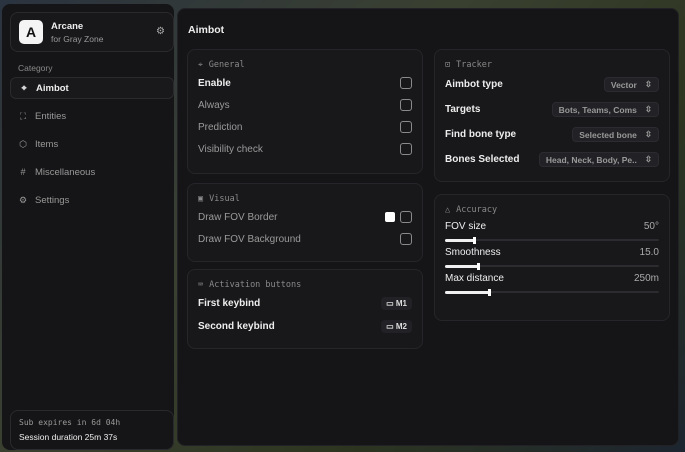  Describe the element at coordinates (238, 217) in the screenshot. I see `option-label: Draw FOV Border` at that location.